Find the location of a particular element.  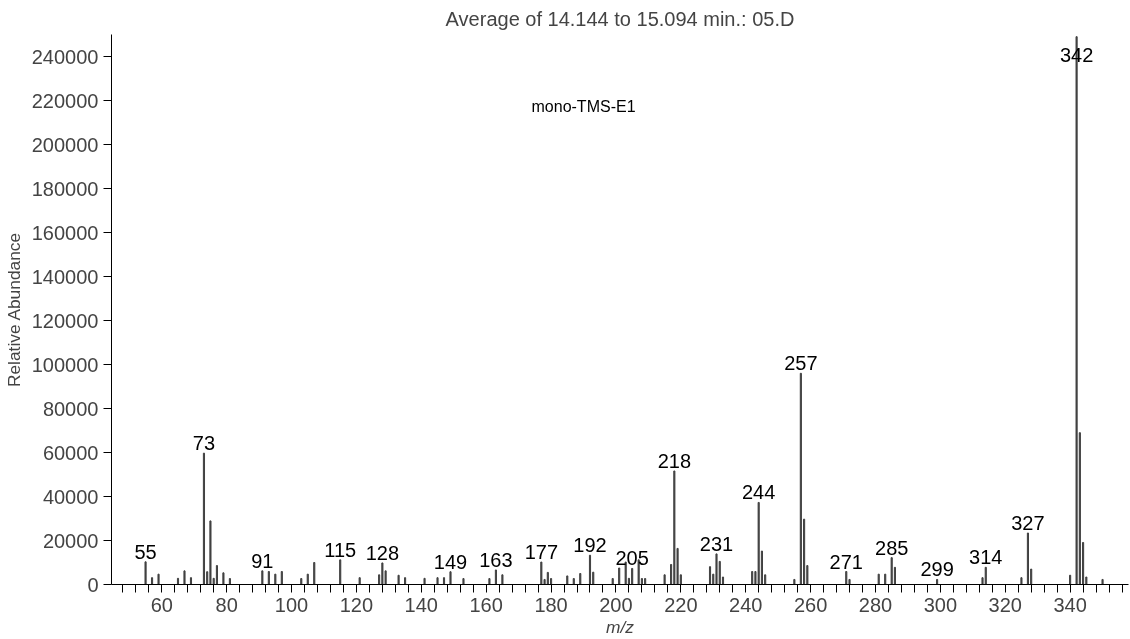

y-tick-label: 140000 is located at coordinates (65, 276).